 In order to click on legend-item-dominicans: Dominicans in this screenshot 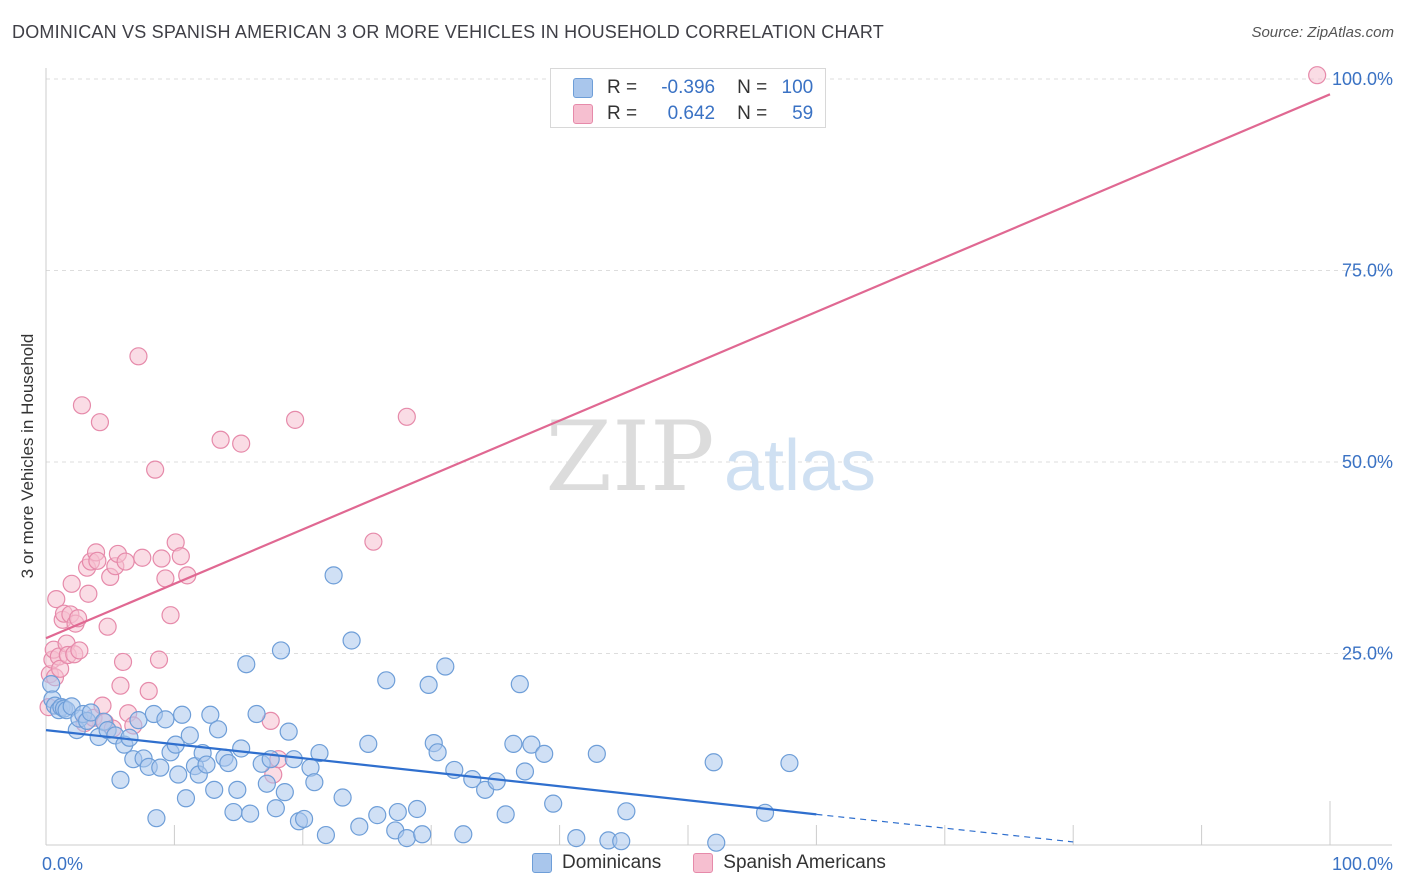, I will do `click(596, 863)`.